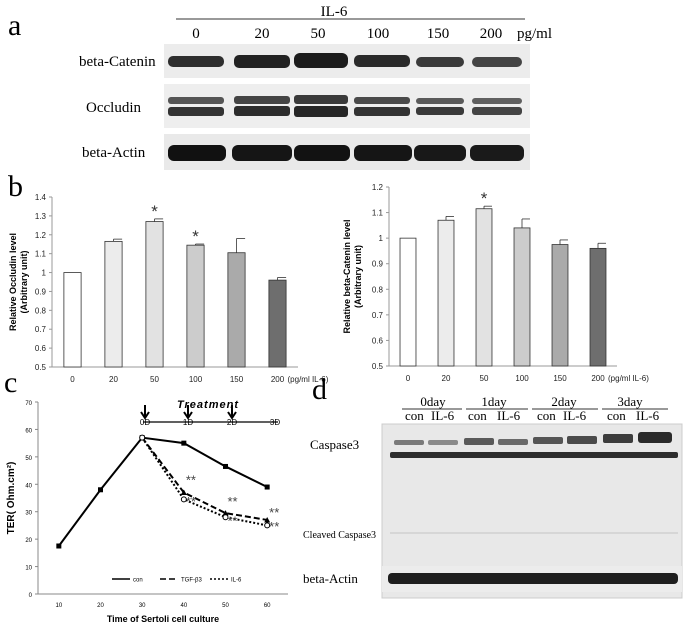  I want to click on y-tick-label: 1.3, so click(41, 216).